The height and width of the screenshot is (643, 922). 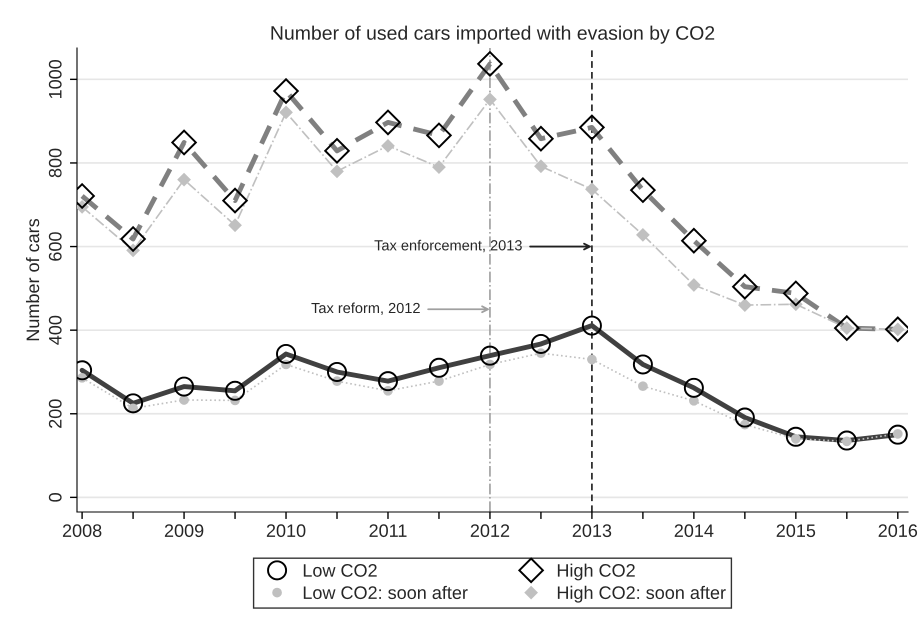 I want to click on legend-label: High CO2: soon after, so click(x=642, y=594).